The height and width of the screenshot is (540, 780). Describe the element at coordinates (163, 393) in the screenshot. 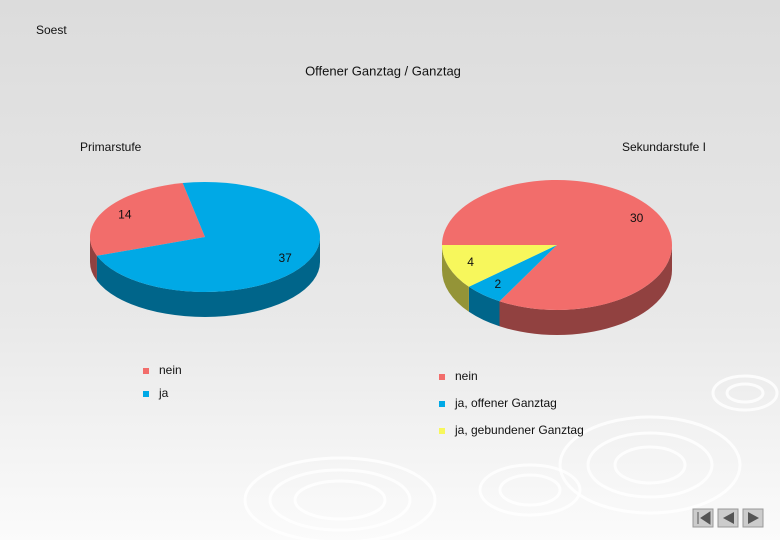

I see `legend-label: ja` at that location.